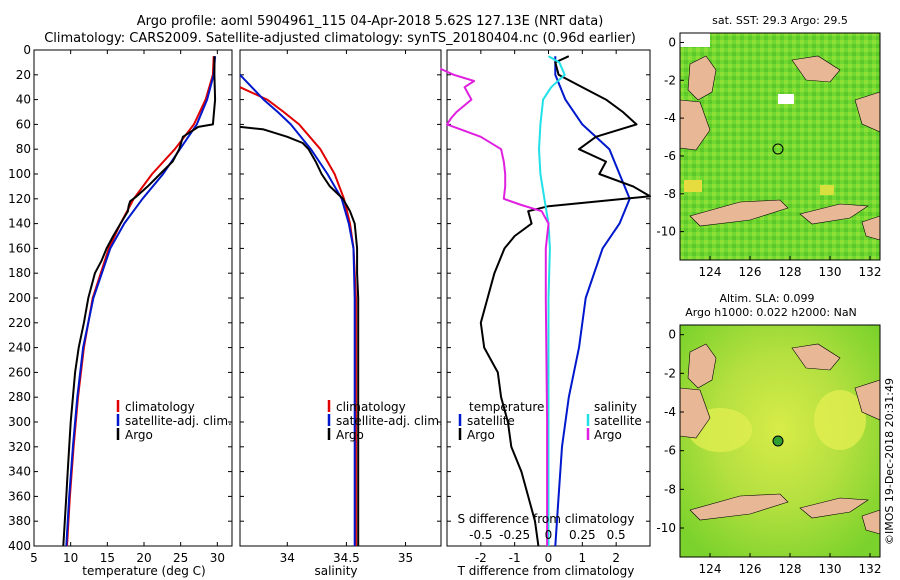 The height and width of the screenshot is (580, 900). Describe the element at coordinates (618, 421) in the screenshot. I see `legend-s-satellite-label: satellite` at that location.